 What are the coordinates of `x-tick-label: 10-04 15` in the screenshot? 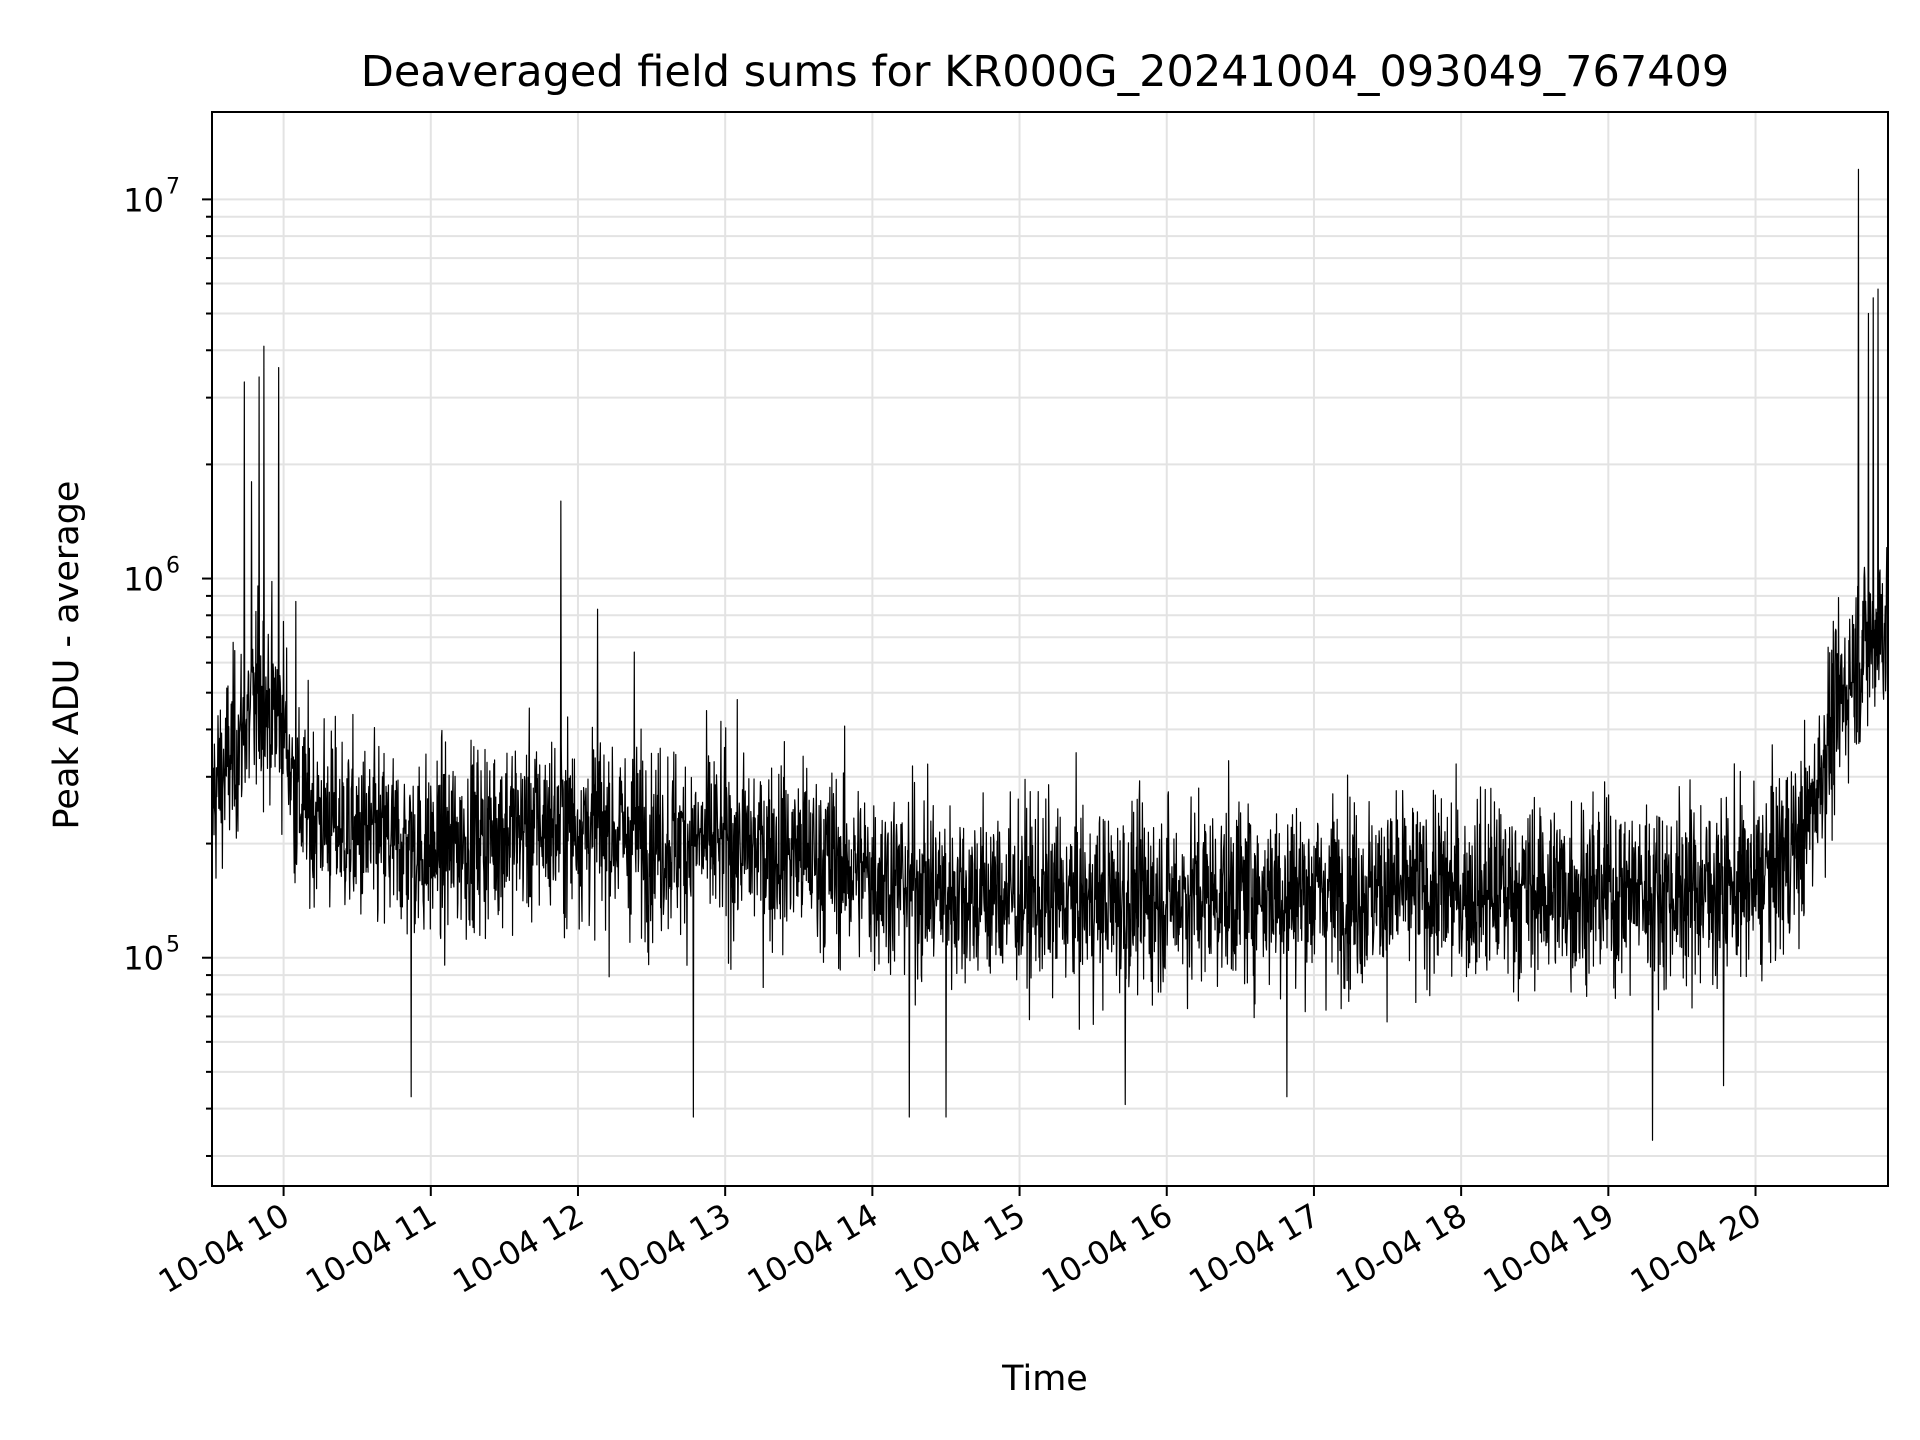 It's located at (960, 1248).